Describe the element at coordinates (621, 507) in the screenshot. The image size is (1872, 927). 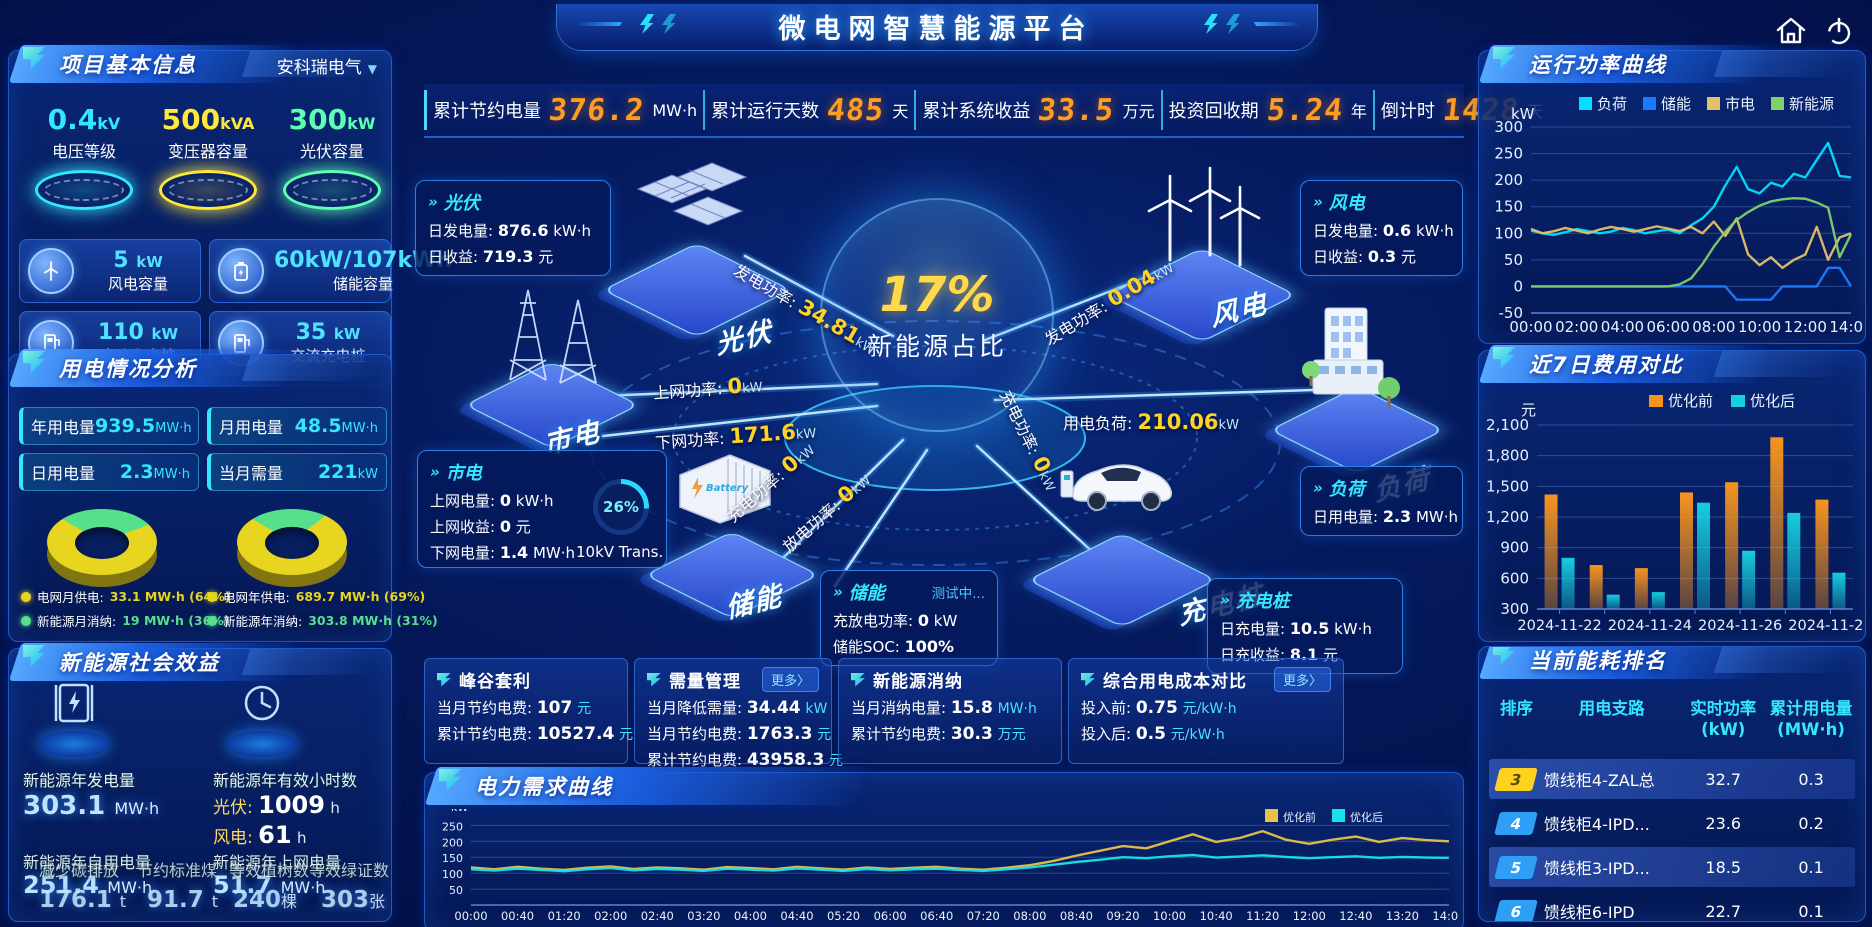
I see `transformer-load-gauge: 26%` at that location.